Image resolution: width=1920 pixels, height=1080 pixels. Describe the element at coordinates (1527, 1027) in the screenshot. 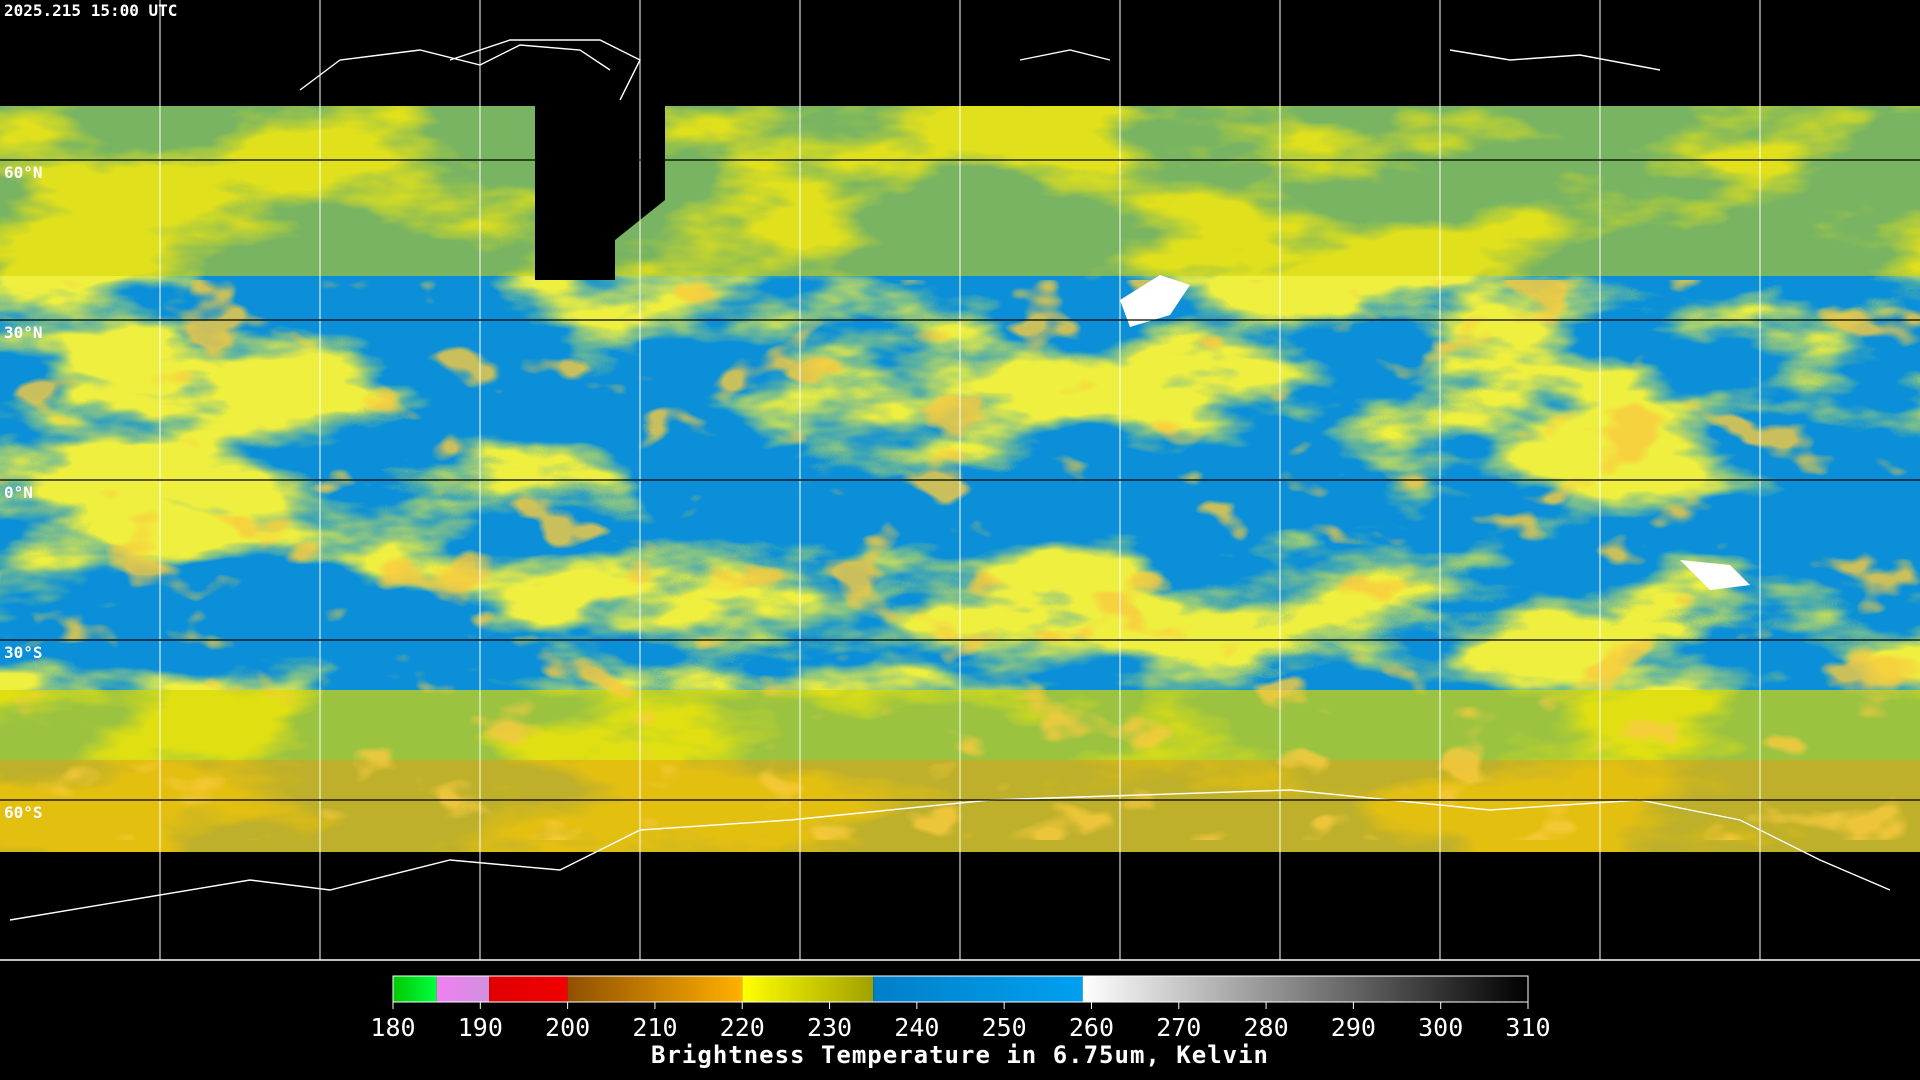

I see `colorbar-tick-label: 310` at that location.